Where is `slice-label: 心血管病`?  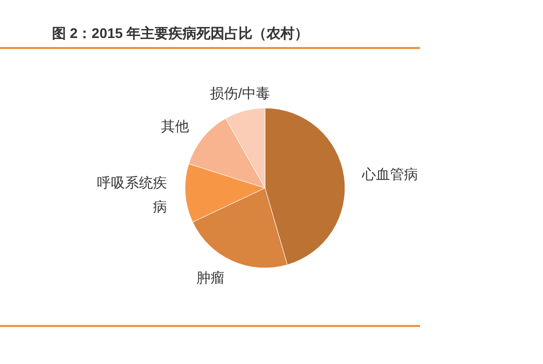 slice-label: 心血管病 is located at coordinates (389, 174).